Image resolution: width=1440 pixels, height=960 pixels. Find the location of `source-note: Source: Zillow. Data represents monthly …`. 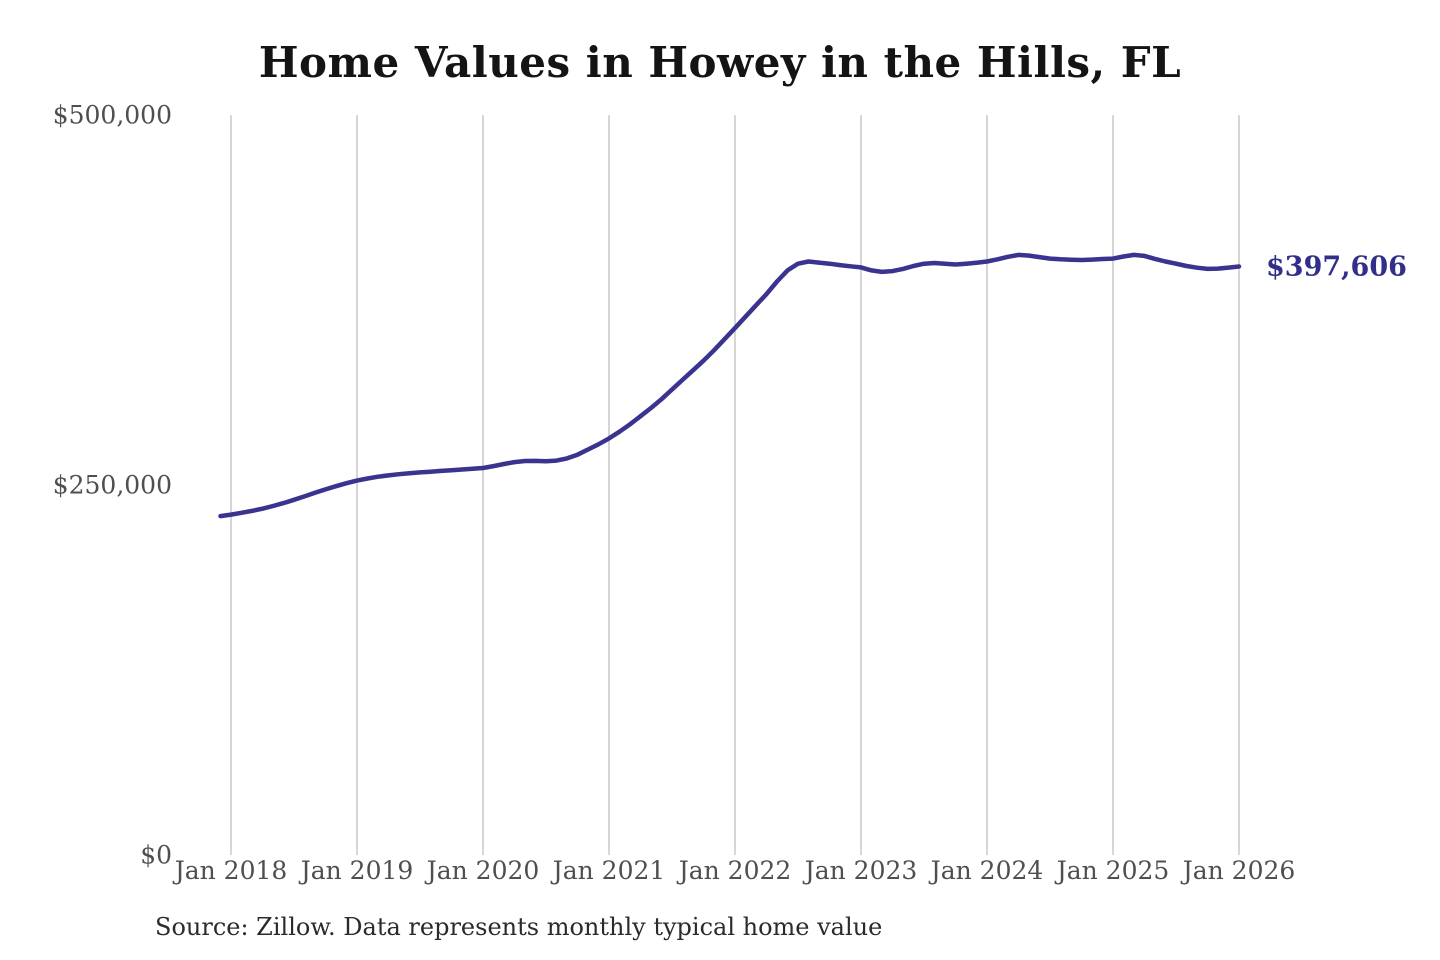

source-note: Source: Zillow. Data represents monthly … is located at coordinates (519, 927).